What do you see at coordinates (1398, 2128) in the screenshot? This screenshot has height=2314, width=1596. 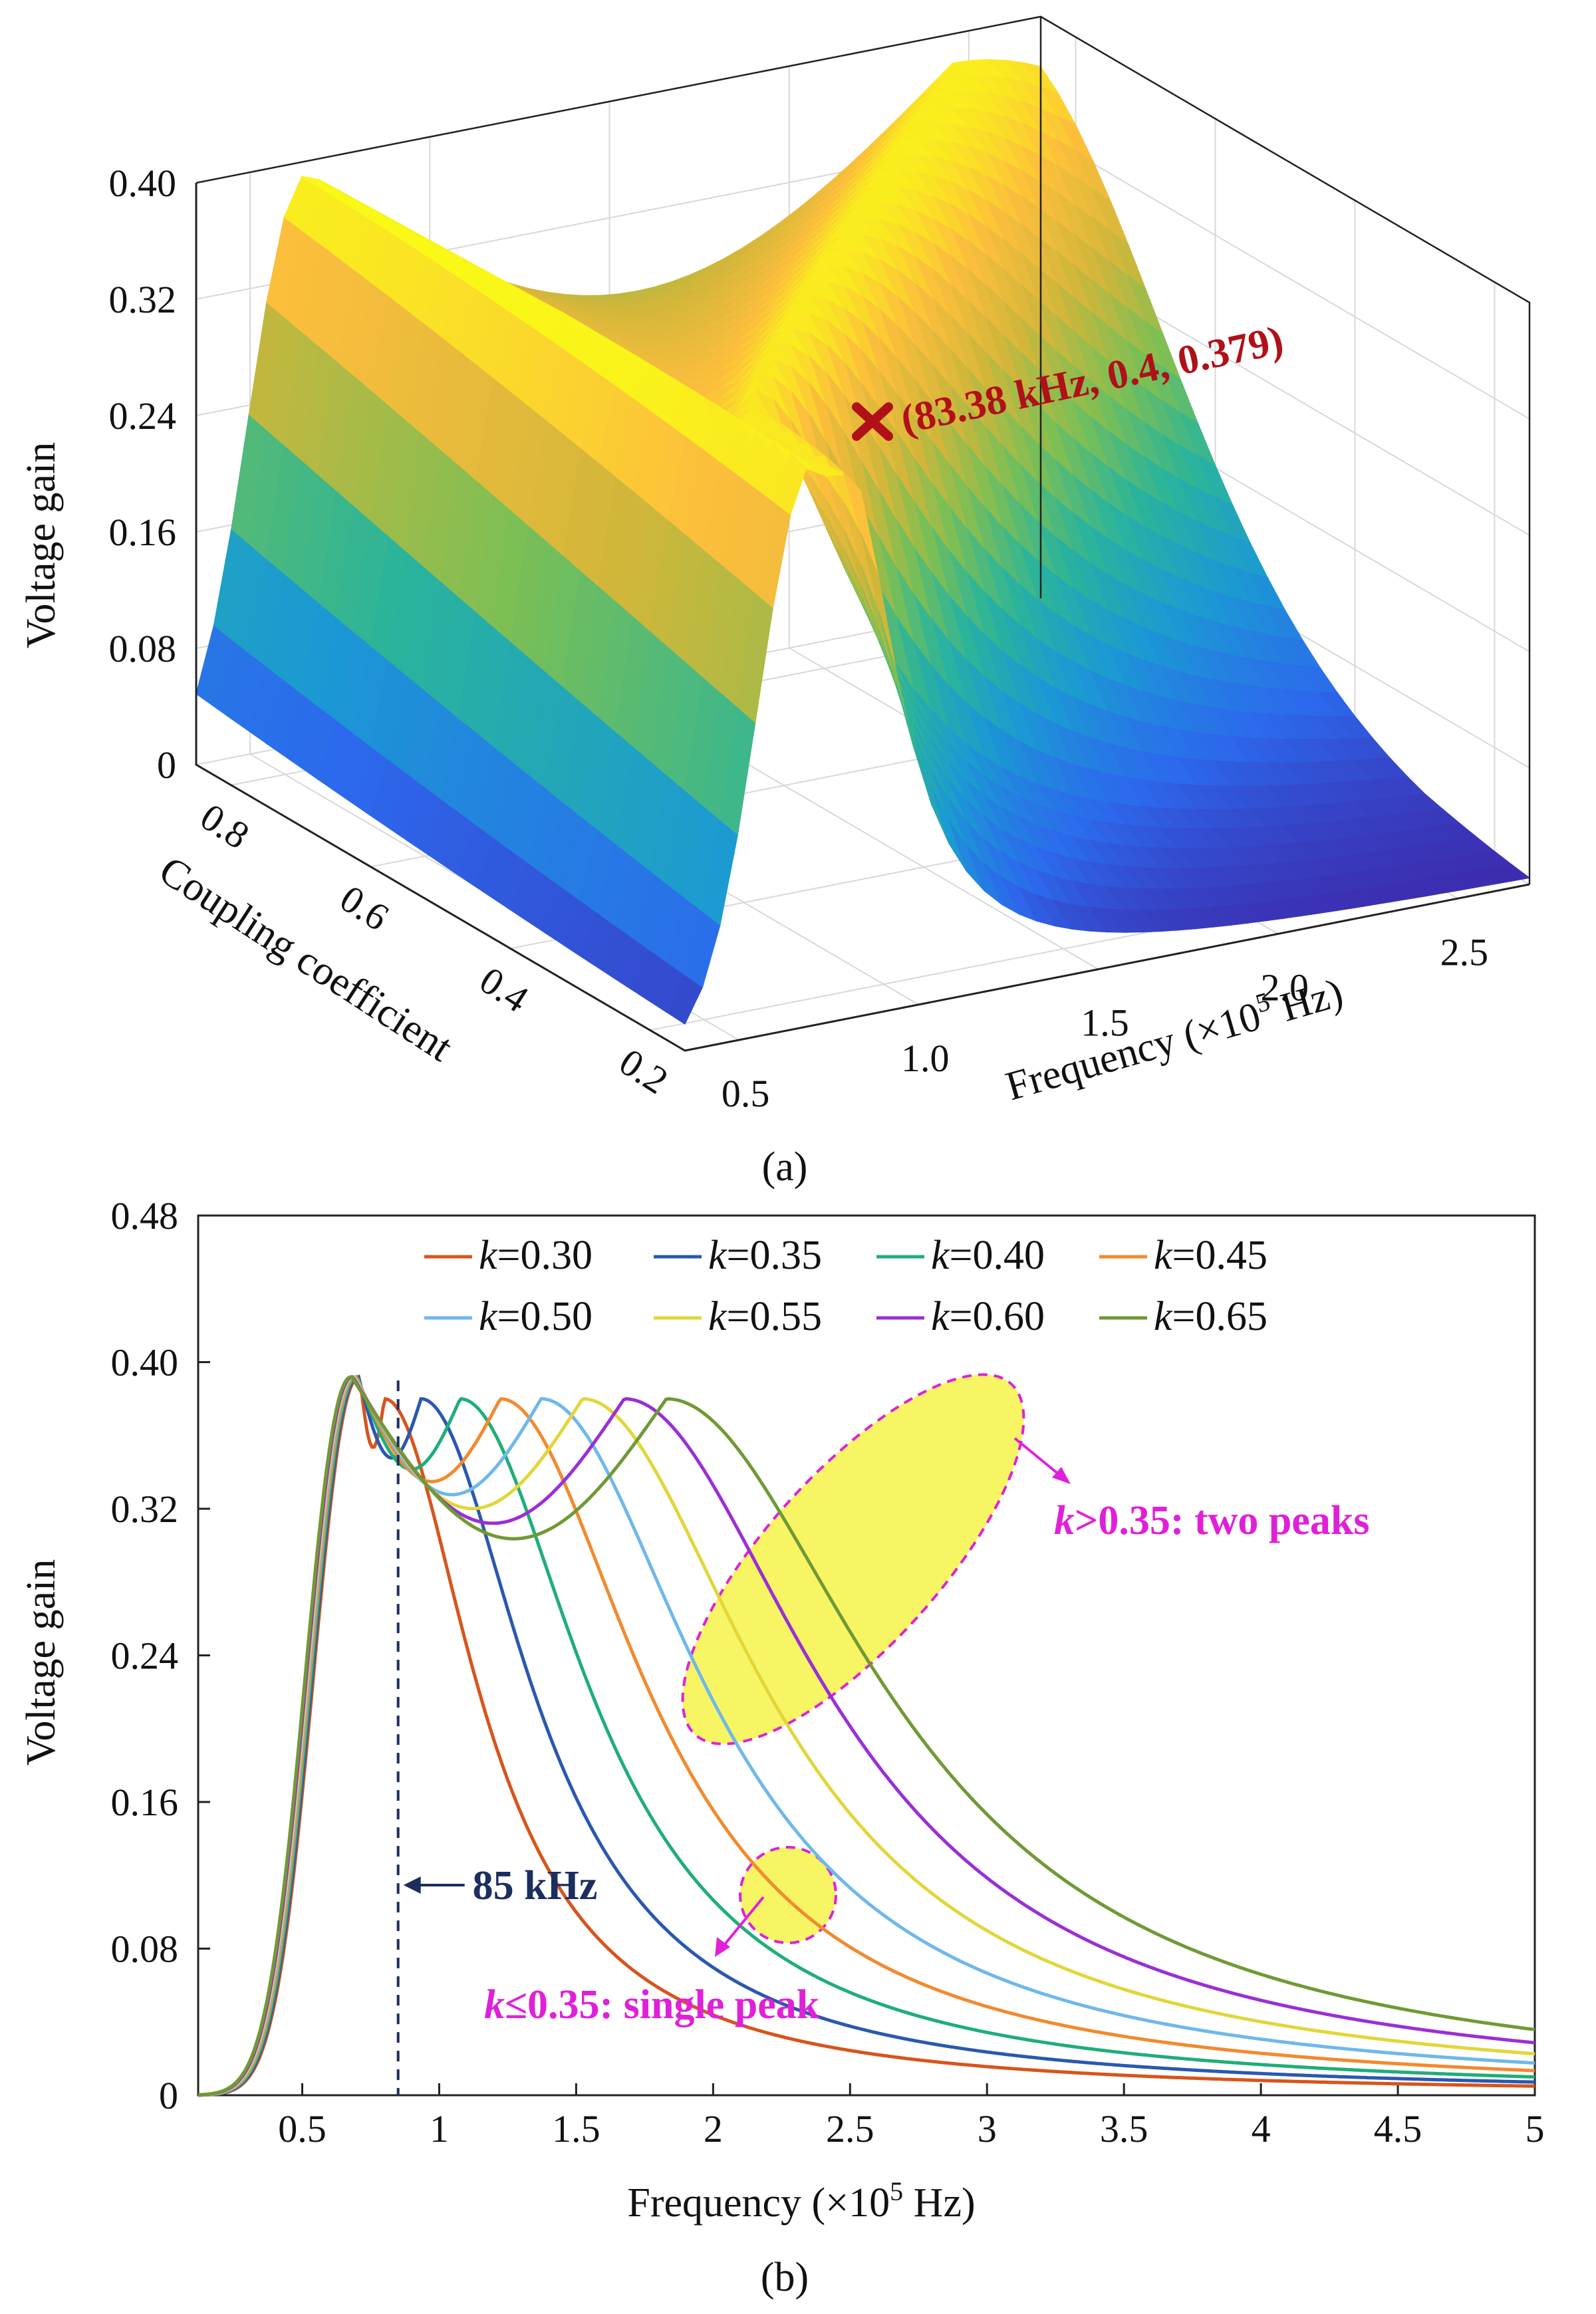 I see `x-tick-label: 4.5` at bounding box center [1398, 2128].